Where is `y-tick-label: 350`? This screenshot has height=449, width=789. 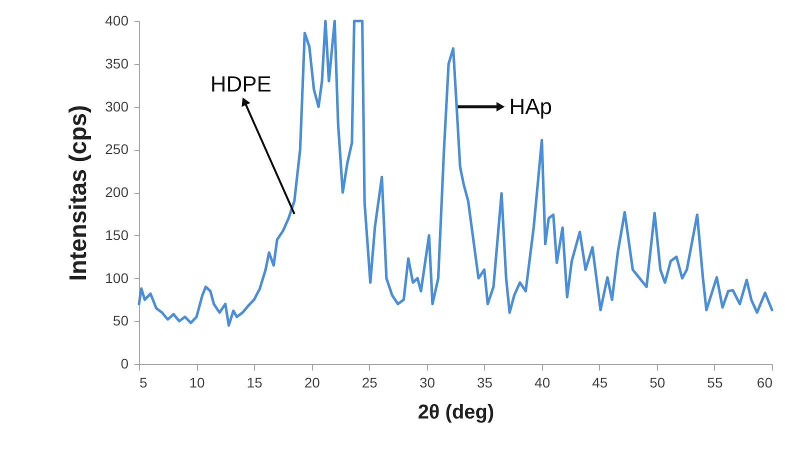 y-tick-label: 350 is located at coordinates (117, 63).